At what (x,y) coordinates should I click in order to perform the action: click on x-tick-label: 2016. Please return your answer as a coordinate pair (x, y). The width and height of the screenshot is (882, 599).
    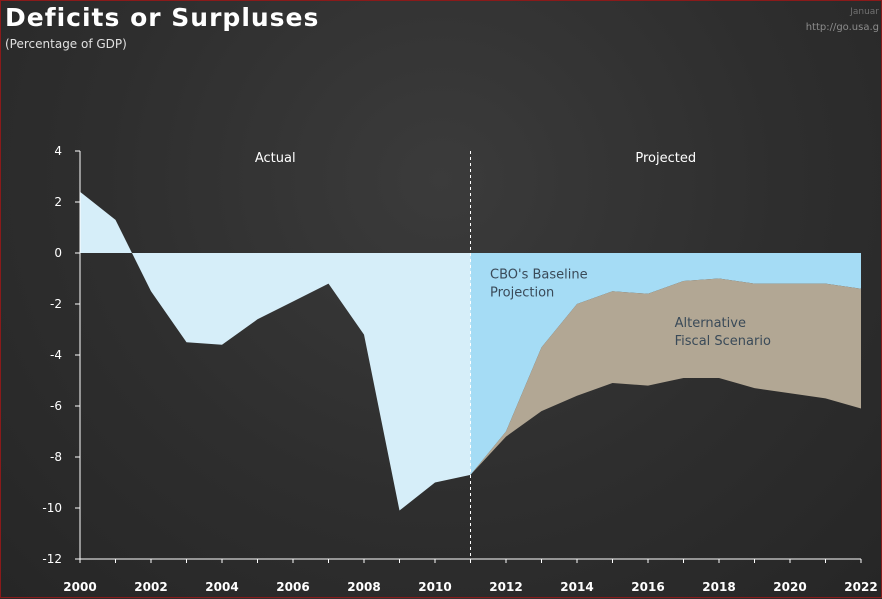
    Looking at the image, I should click on (647, 587).